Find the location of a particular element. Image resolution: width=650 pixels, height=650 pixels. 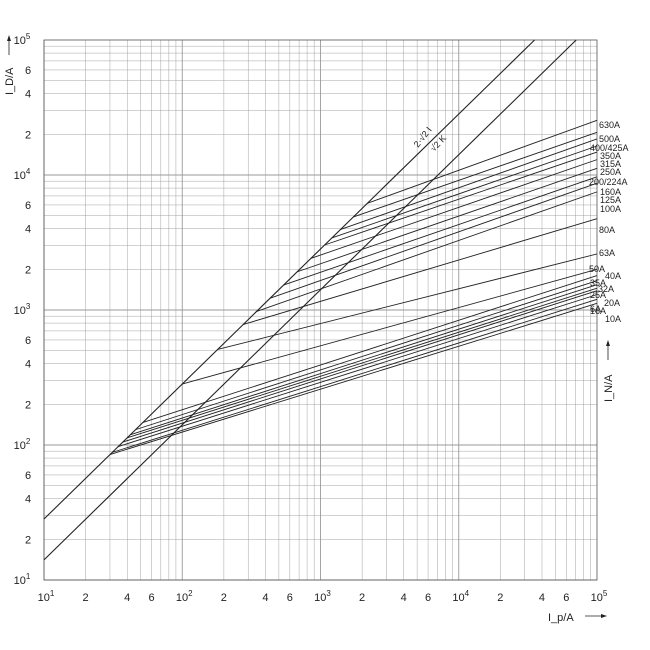

y-tick-label: 10⁴ is located at coordinates (22, 174).